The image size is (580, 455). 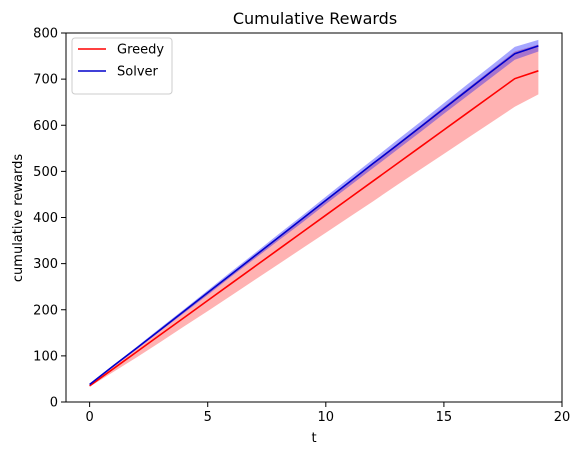 What do you see at coordinates (45, 126) in the screenshot?
I see `y-tick-label: 600` at bounding box center [45, 126].